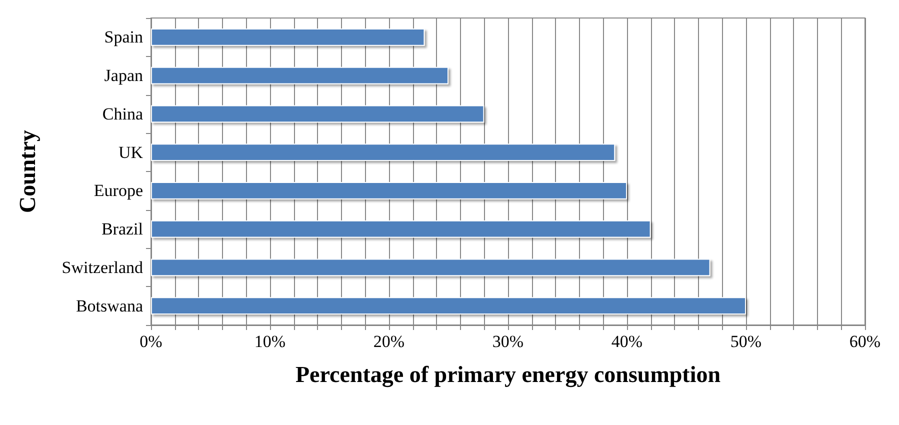 This screenshot has height=425, width=899. What do you see at coordinates (746, 341) in the screenshot?
I see `x-tick-label: 50%` at bounding box center [746, 341].